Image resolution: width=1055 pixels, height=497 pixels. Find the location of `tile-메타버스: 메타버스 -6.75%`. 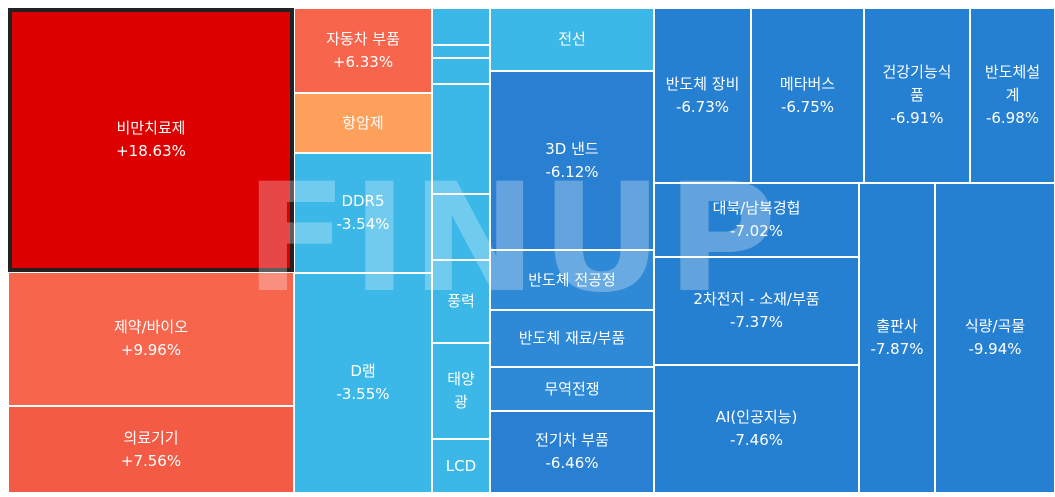

tile-메타버스: 메타버스 -6.75% is located at coordinates (807, 95).